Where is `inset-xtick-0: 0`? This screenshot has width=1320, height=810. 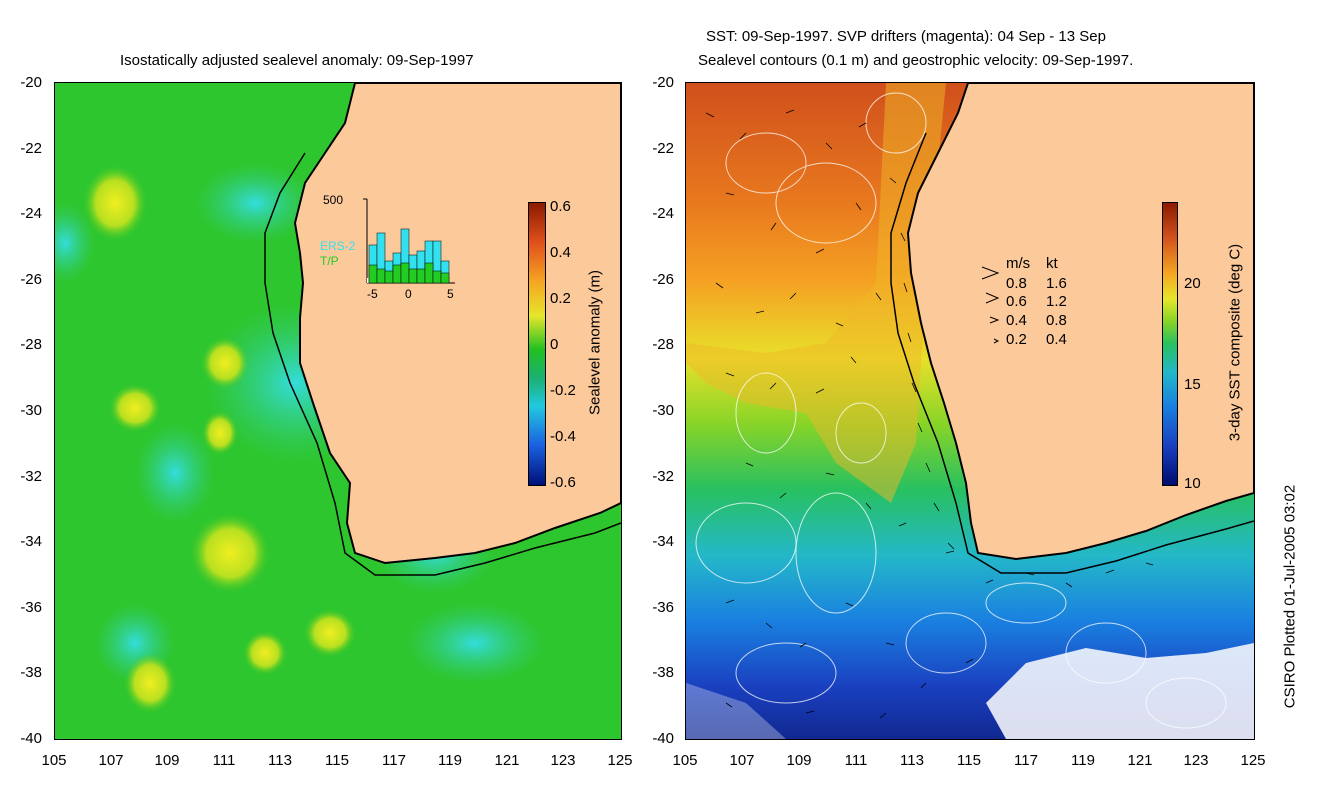
inset-xtick-0: 0 is located at coordinates (408, 294).